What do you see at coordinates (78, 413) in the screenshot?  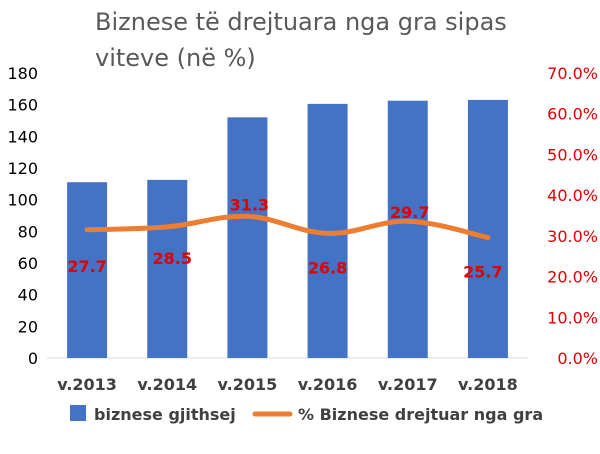 I see `legend-swatch-bar` at bounding box center [78, 413].